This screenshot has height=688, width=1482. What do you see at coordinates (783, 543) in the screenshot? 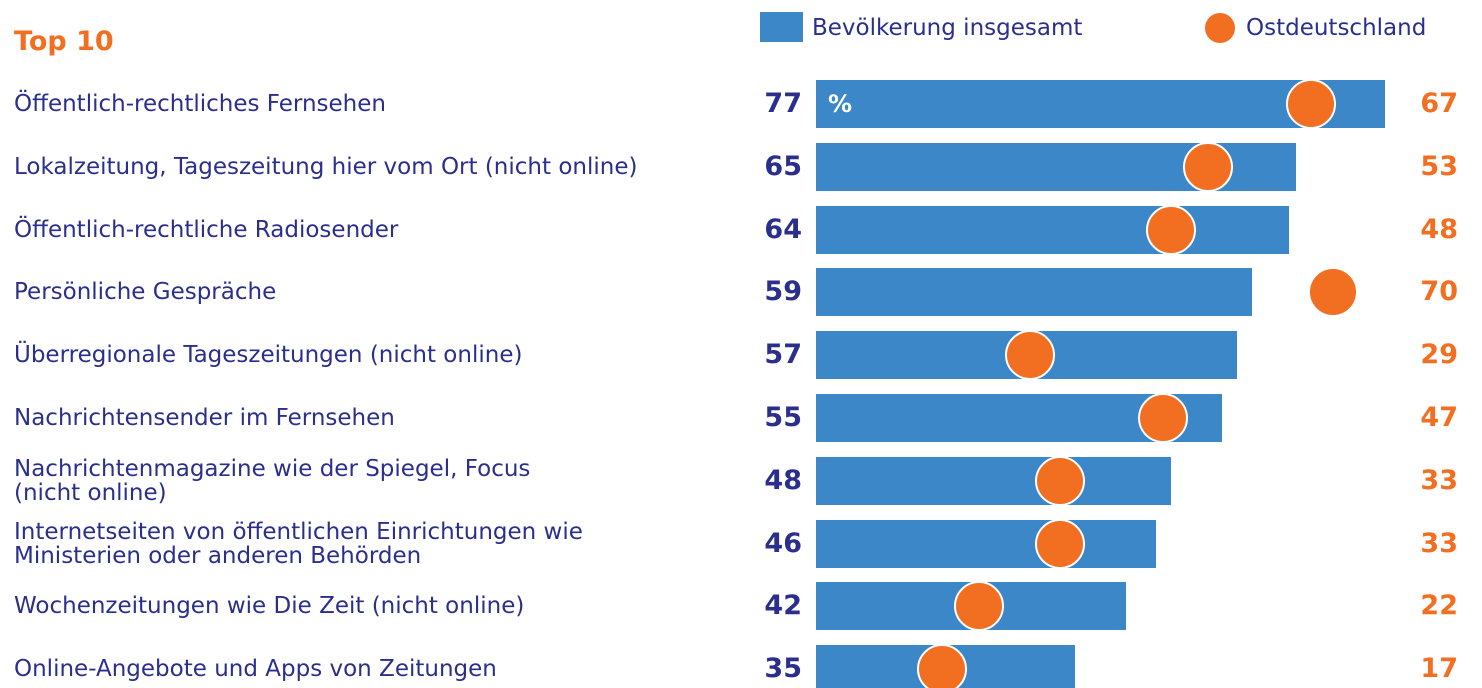
I see `value-label: 46` at bounding box center [783, 543].